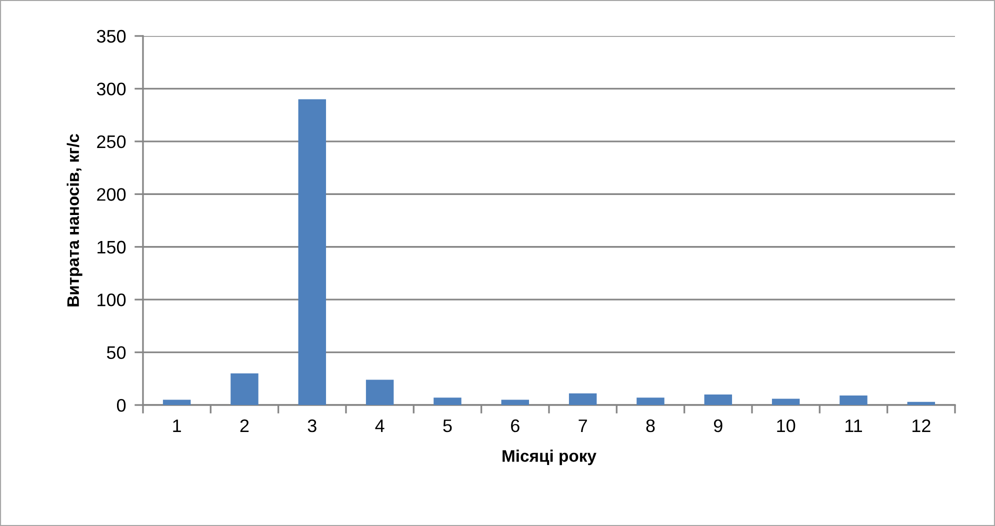 The image size is (995, 526). Describe the element at coordinates (515, 425) in the screenshot. I see `x-tick-label: 6` at that location.